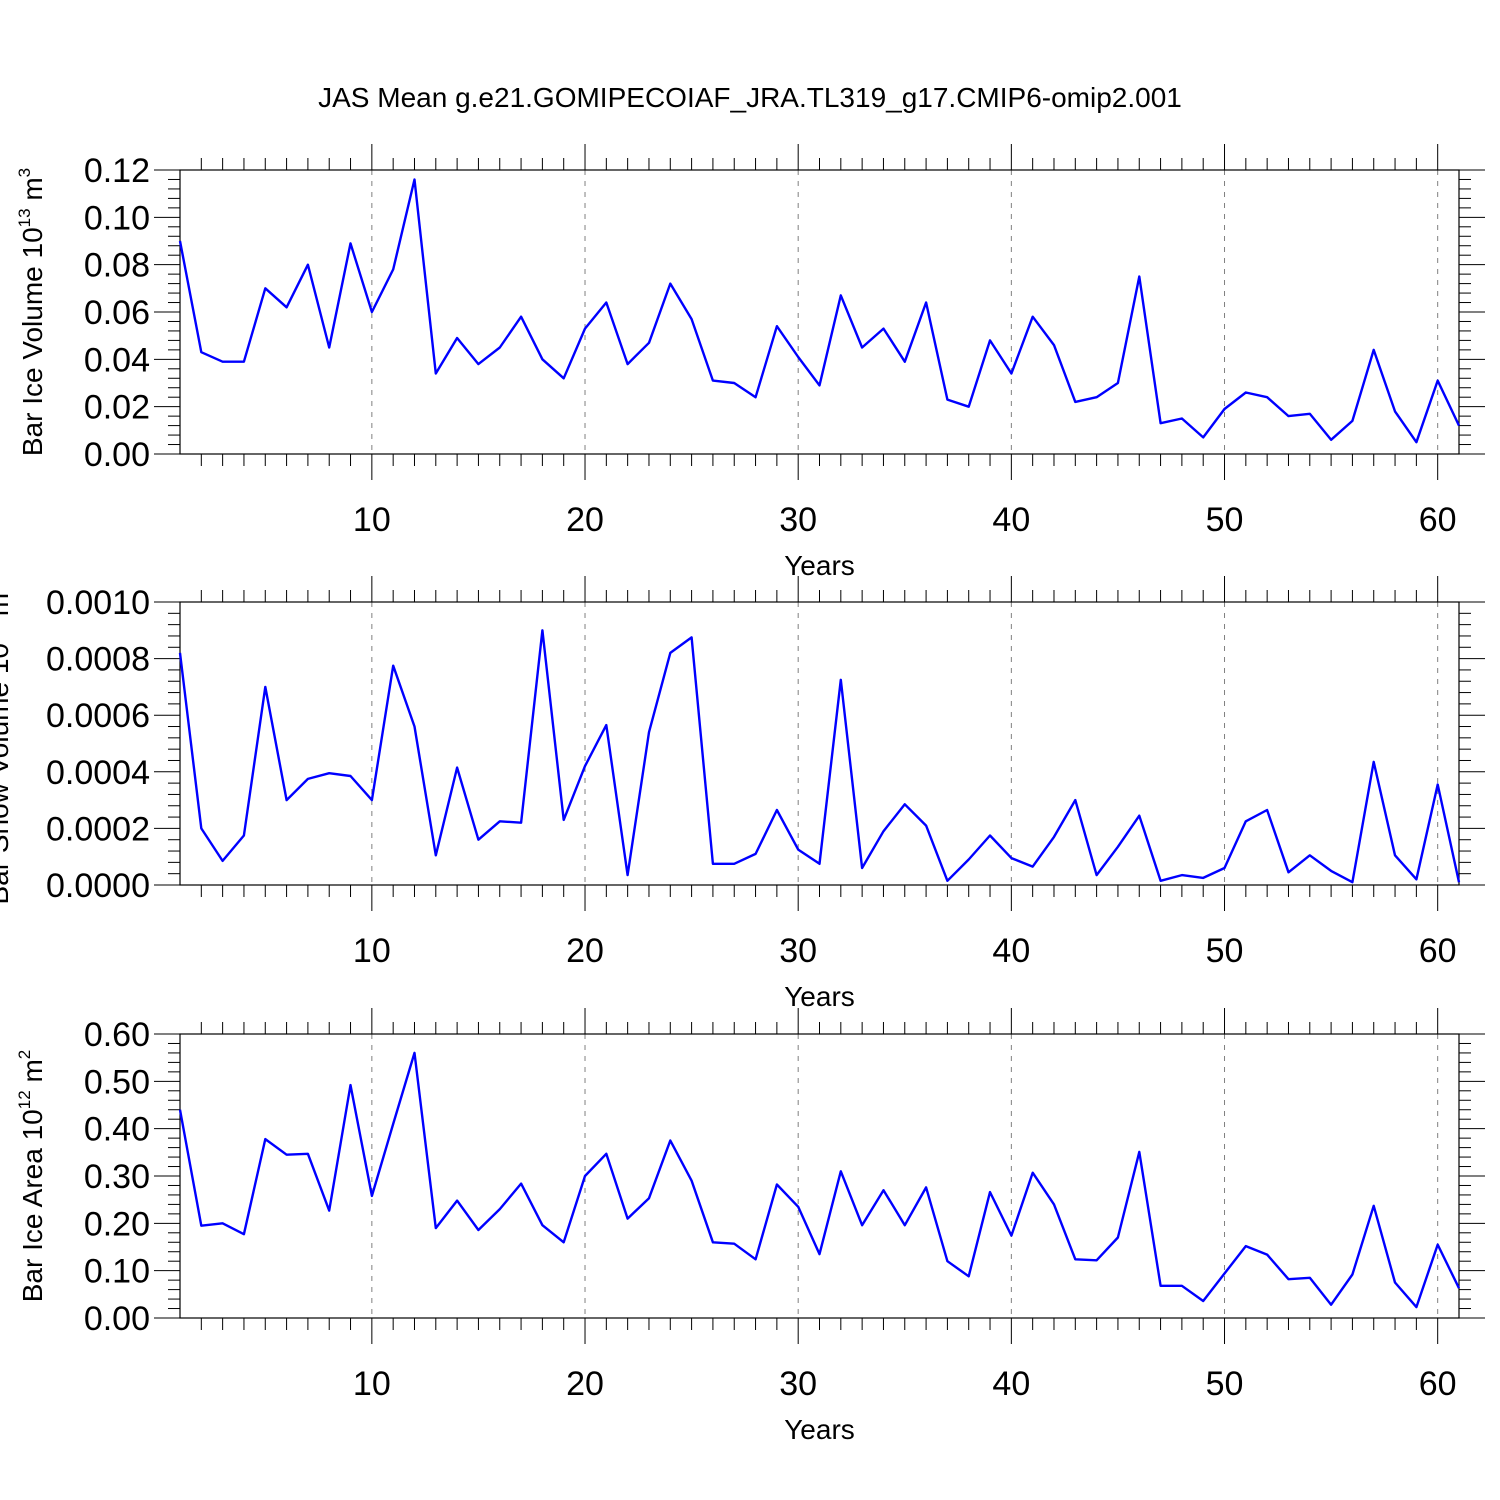 The width and height of the screenshot is (1500, 1500). What do you see at coordinates (117, 171) in the screenshot?
I see `ice-volume-ytick-label: 0.12` at bounding box center [117, 171].